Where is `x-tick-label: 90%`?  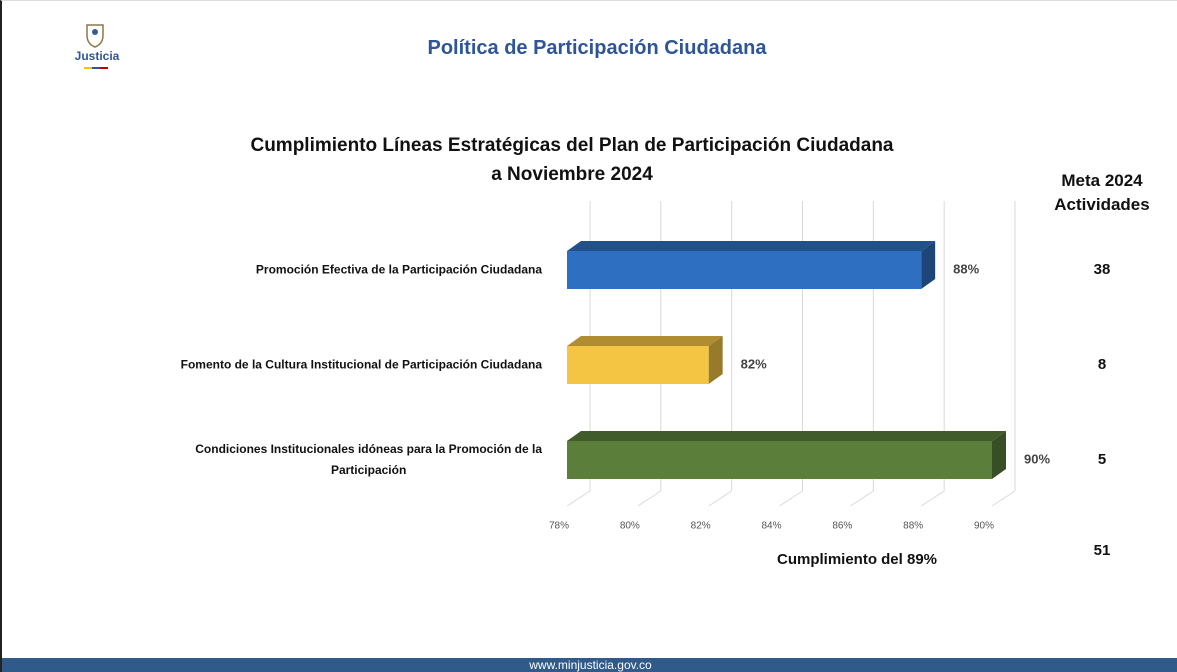 x-tick-label: 90% is located at coordinates (984, 526).